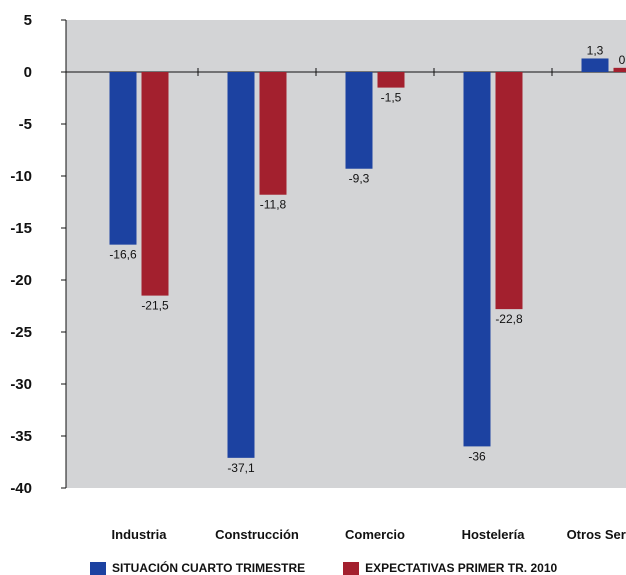  What do you see at coordinates (98, 568) in the screenshot?
I see `legend-swatch-situacion` at bounding box center [98, 568].